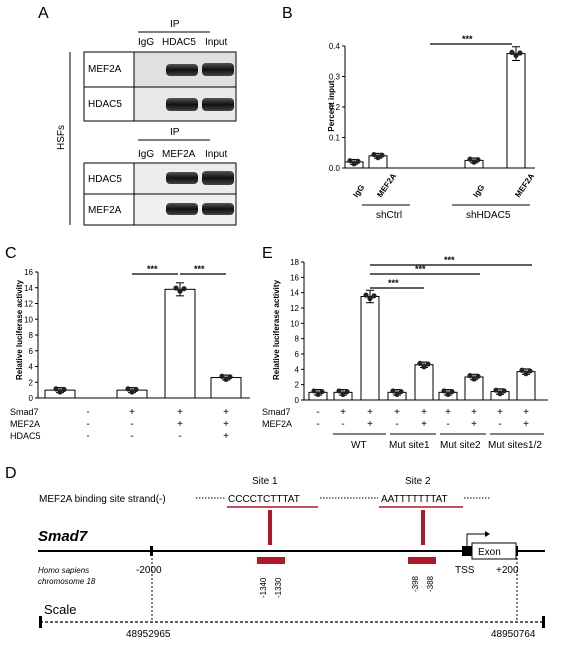  I want to click on ip-label-top: IP, so click(175, 24).